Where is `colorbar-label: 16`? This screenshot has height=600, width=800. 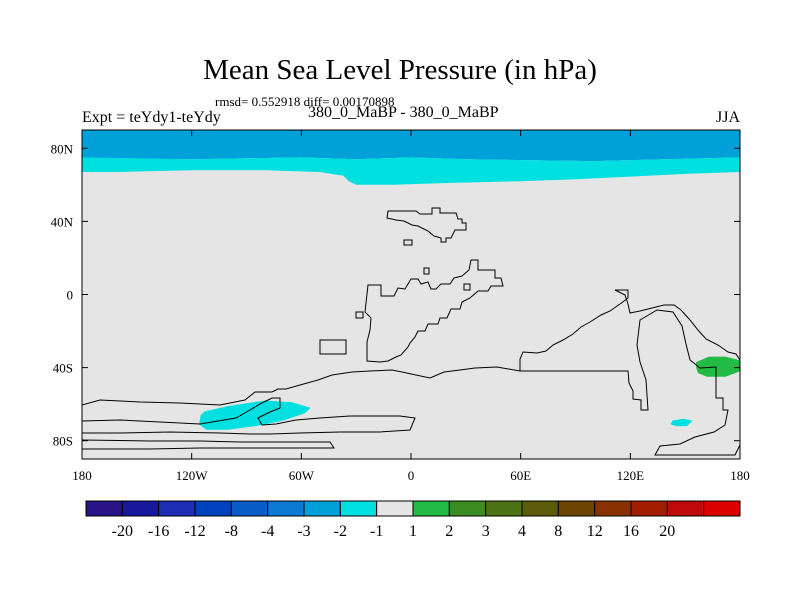 colorbar-label: 16 is located at coordinates (631, 531).